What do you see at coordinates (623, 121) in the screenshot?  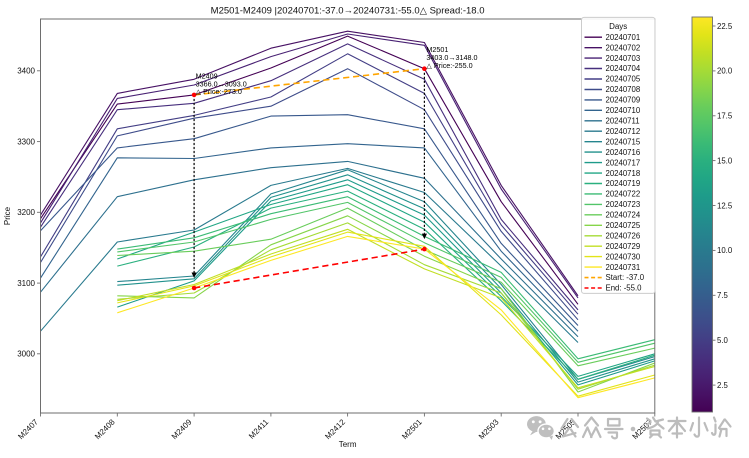 I see `svg-text: 20240711` at bounding box center [623, 121].